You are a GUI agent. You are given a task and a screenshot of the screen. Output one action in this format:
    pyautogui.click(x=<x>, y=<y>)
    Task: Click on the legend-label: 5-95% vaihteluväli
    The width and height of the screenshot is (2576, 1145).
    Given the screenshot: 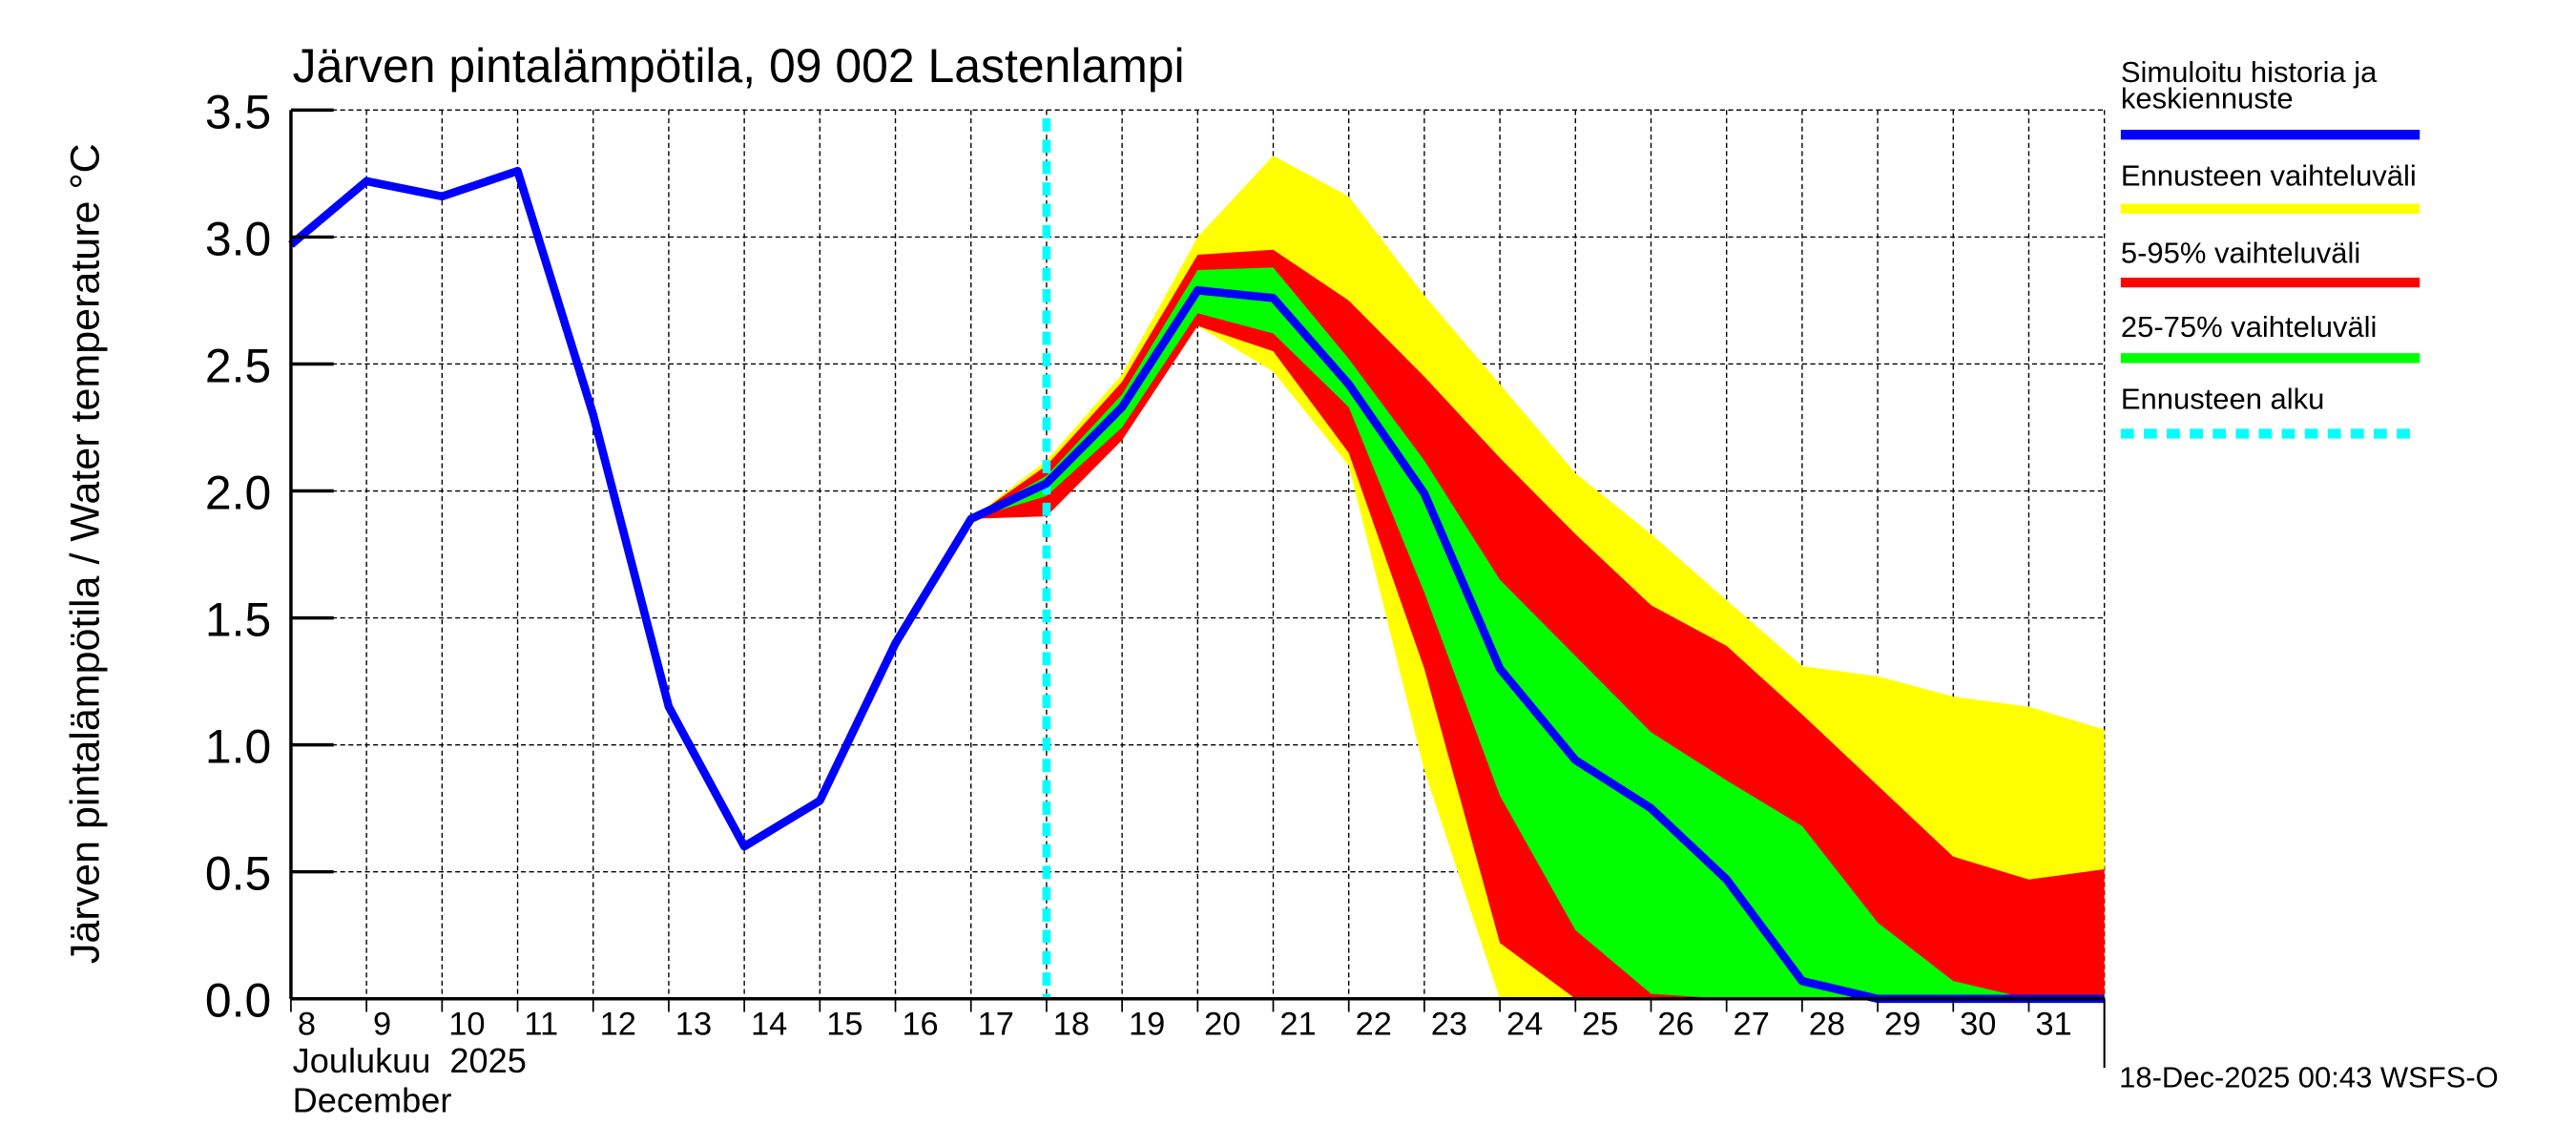 What is the action you would take?
    pyautogui.click(x=2240, y=253)
    